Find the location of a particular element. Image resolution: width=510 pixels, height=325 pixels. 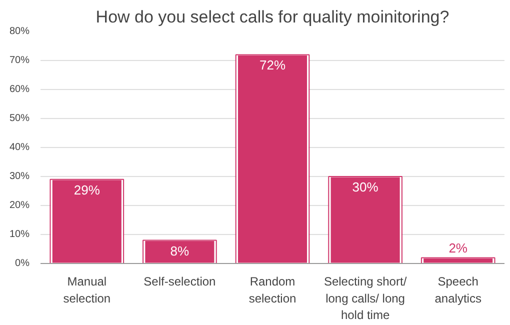

x-tick-label: Self-selection is located at coordinates (180, 281).